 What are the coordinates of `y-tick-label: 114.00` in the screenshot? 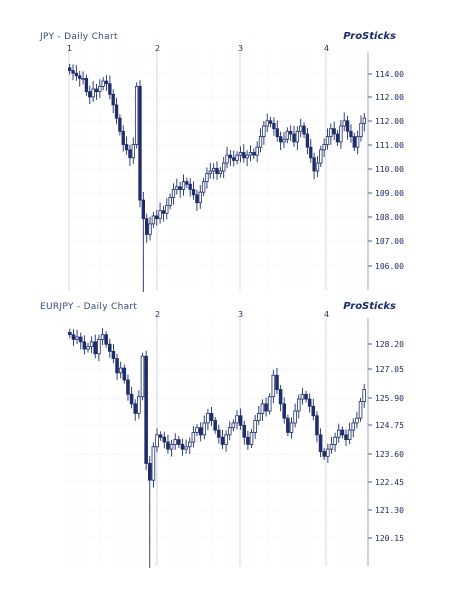 It's located at (389, 74).